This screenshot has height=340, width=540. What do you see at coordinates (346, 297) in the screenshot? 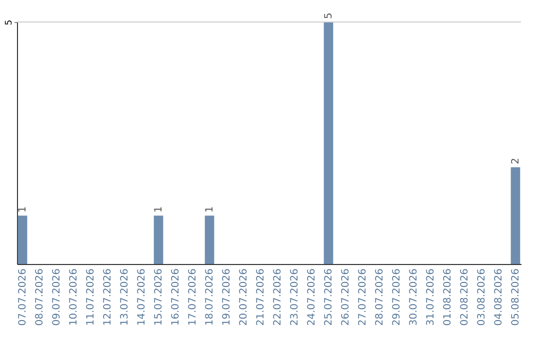
I see `x-tick-label: 26.07.2026` at bounding box center [346, 297].